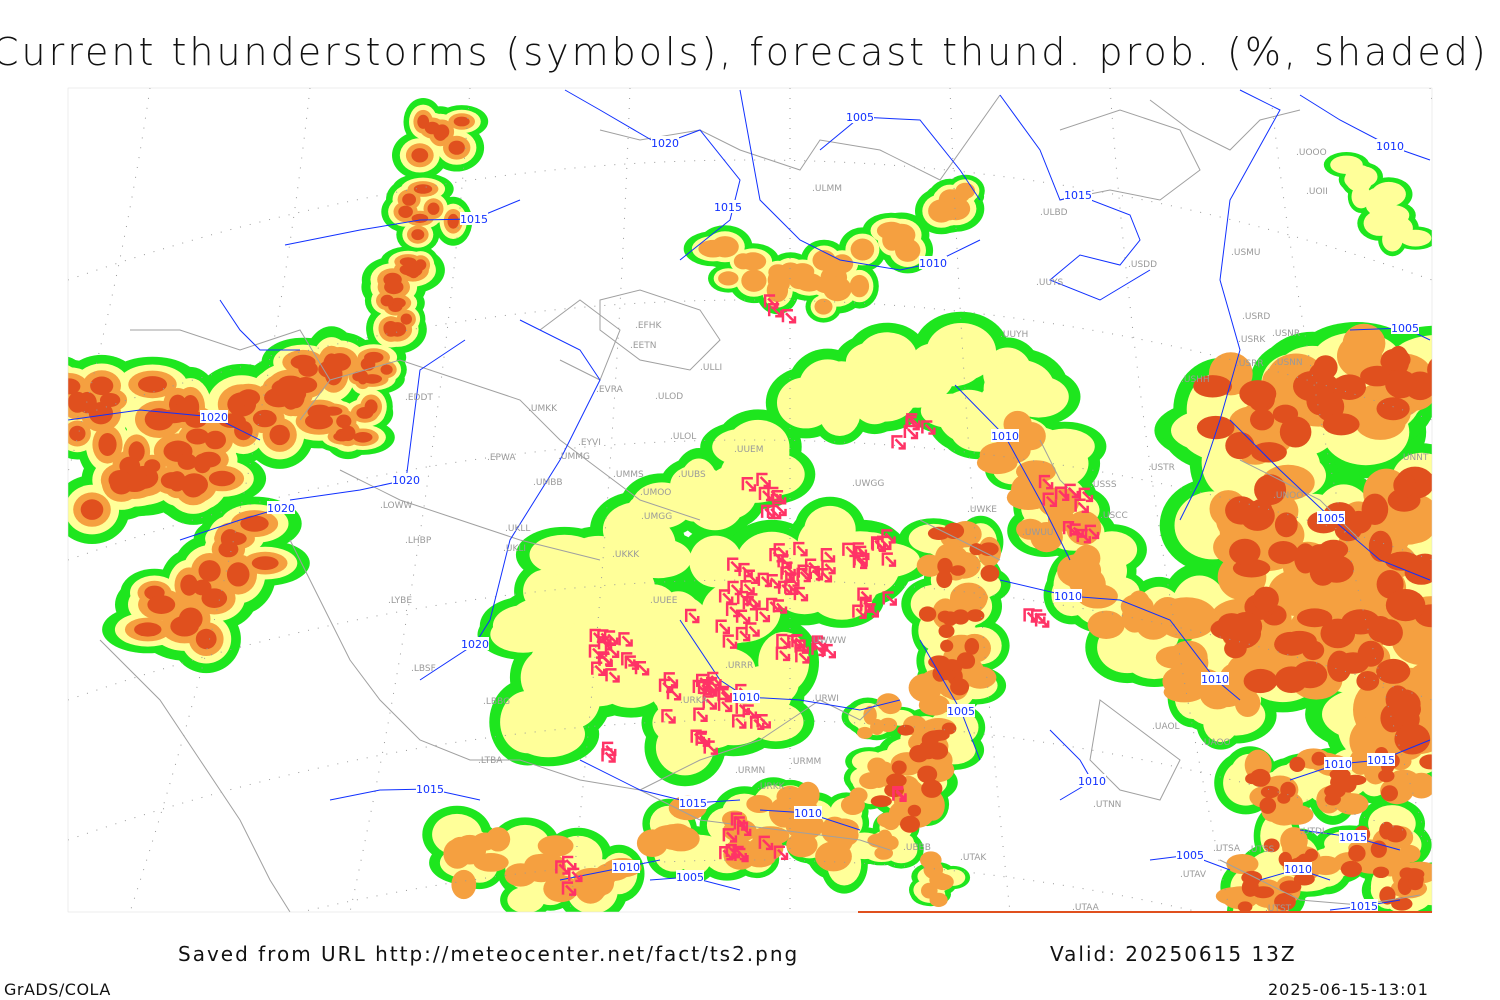  What do you see at coordinates (1166, 727) in the screenshot?
I see `station-label: .UAOL` at bounding box center [1166, 727].